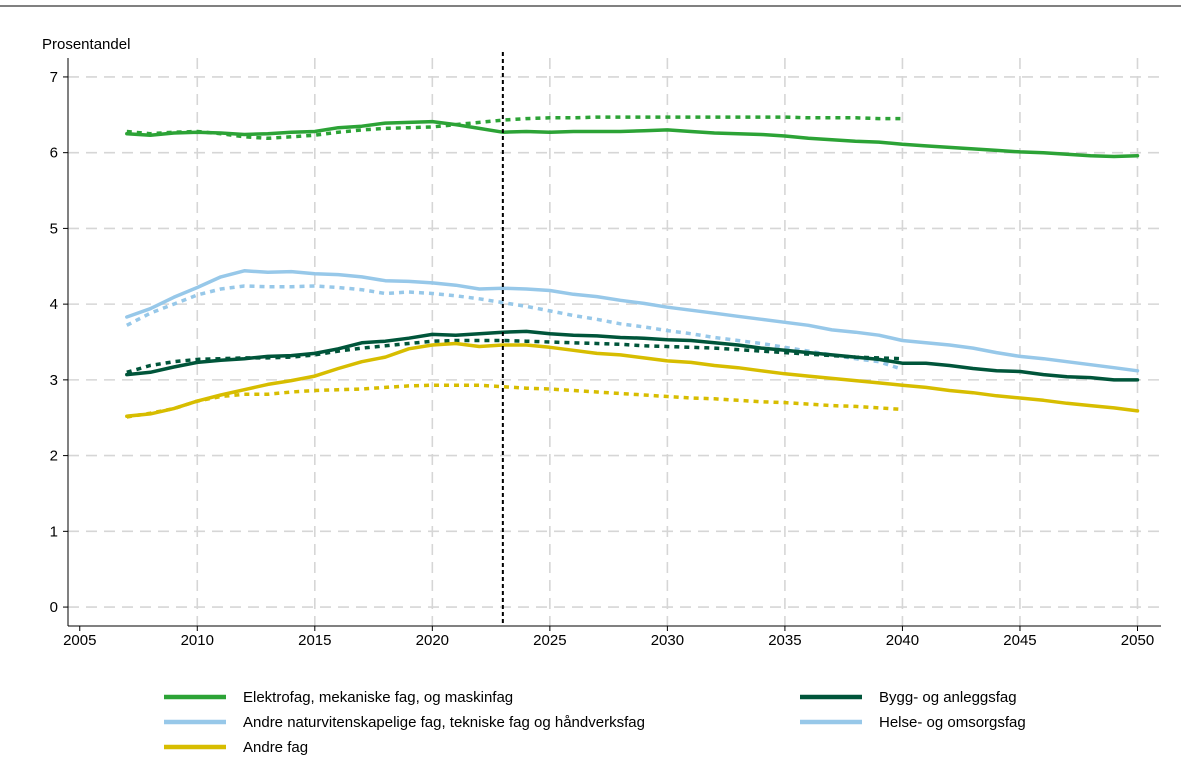 This screenshot has width=1181, height=779. Describe the element at coordinates (54, 456) in the screenshot. I see `y-tick-label: 2` at that location.